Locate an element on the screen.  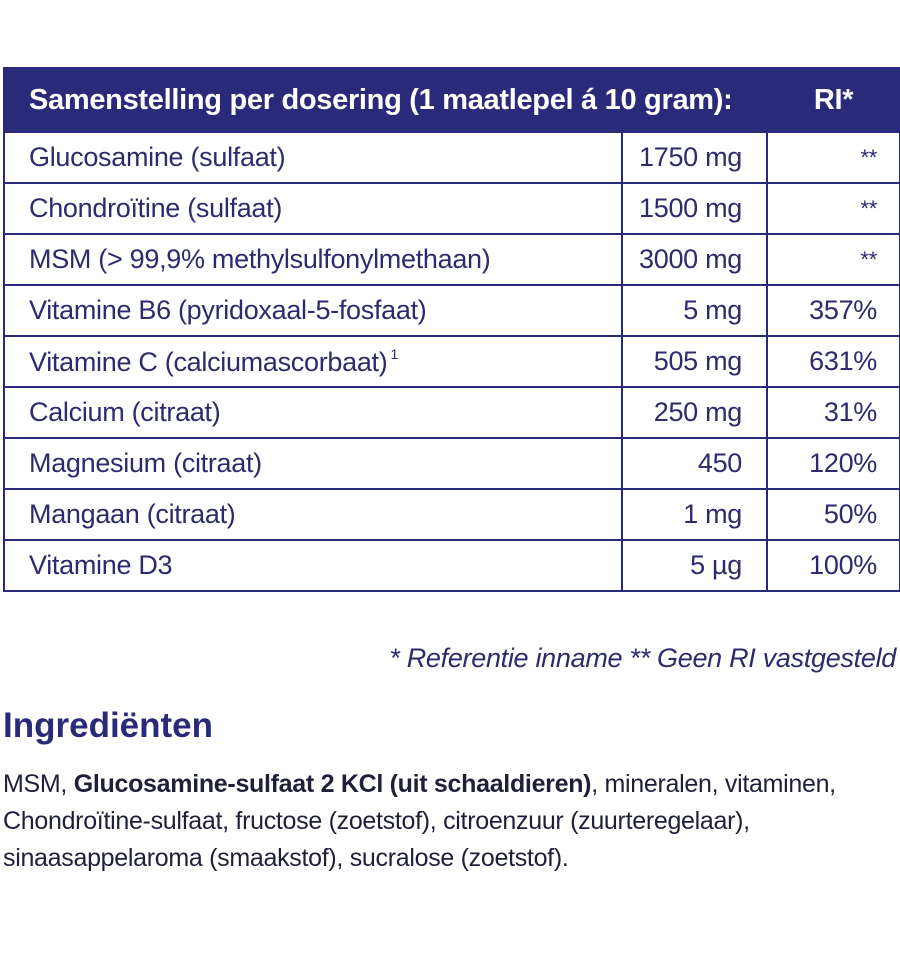
table-row: Glucosamine (sulfaat) 1750 mg ** is located at coordinates (451, 157).